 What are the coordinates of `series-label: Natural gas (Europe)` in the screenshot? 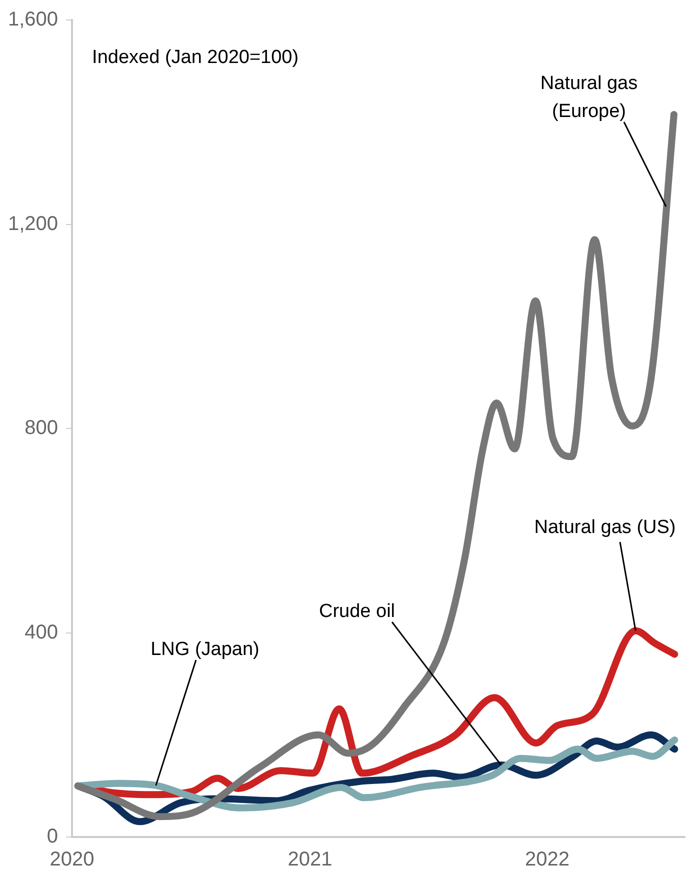 It's located at (589, 97).